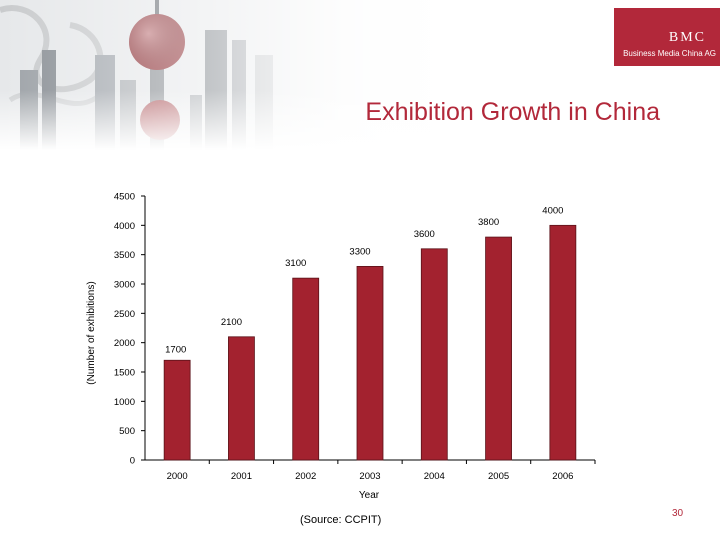  I want to click on y-tick-label: 2000, so click(124, 343).